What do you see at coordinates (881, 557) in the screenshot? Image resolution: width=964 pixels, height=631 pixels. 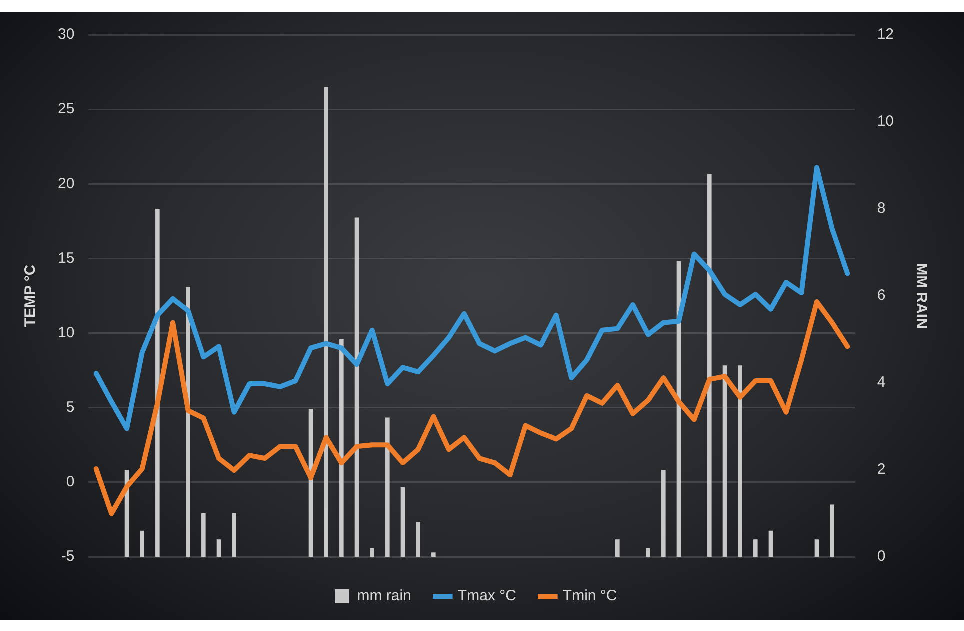 I see `y2-tick-label: 0` at bounding box center [881, 557].